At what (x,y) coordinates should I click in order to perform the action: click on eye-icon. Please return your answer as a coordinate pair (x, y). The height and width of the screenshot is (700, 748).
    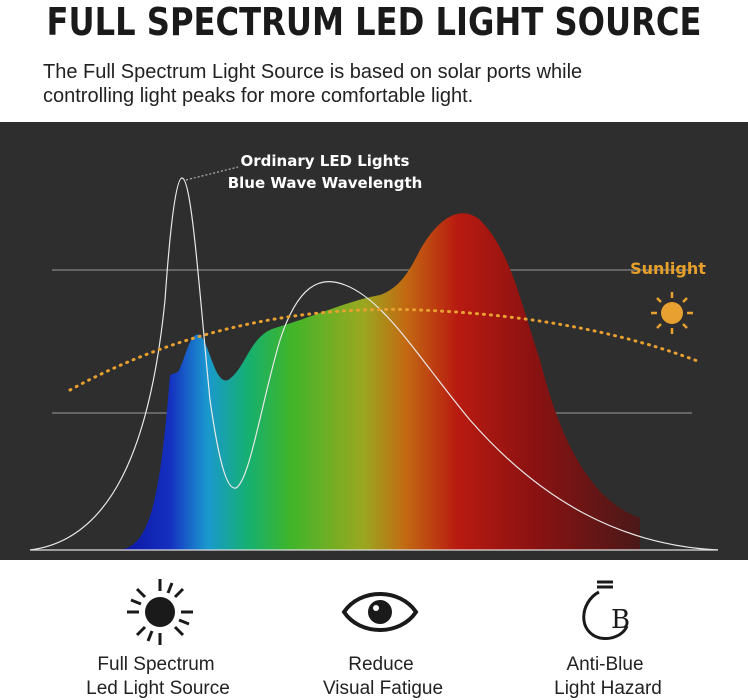
    Looking at the image, I should click on (380, 612).